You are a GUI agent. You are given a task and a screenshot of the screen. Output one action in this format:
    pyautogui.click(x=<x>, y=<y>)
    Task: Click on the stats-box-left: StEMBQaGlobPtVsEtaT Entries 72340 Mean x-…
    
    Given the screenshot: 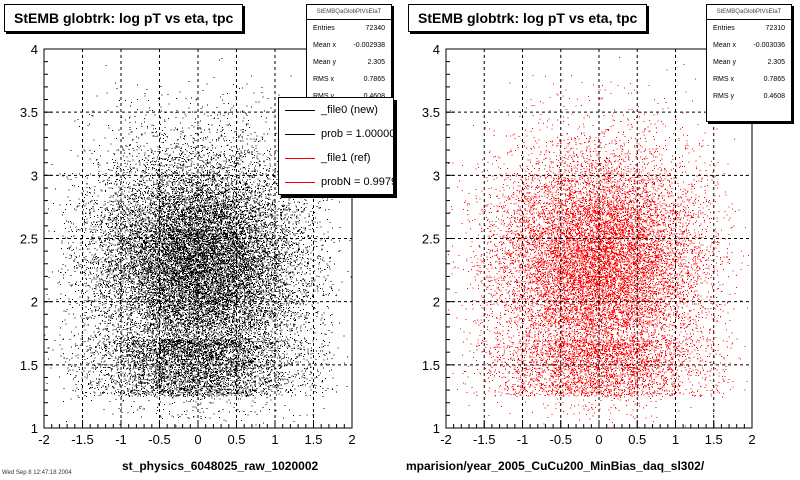 What is the action you would take?
    pyautogui.click(x=349, y=55)
    